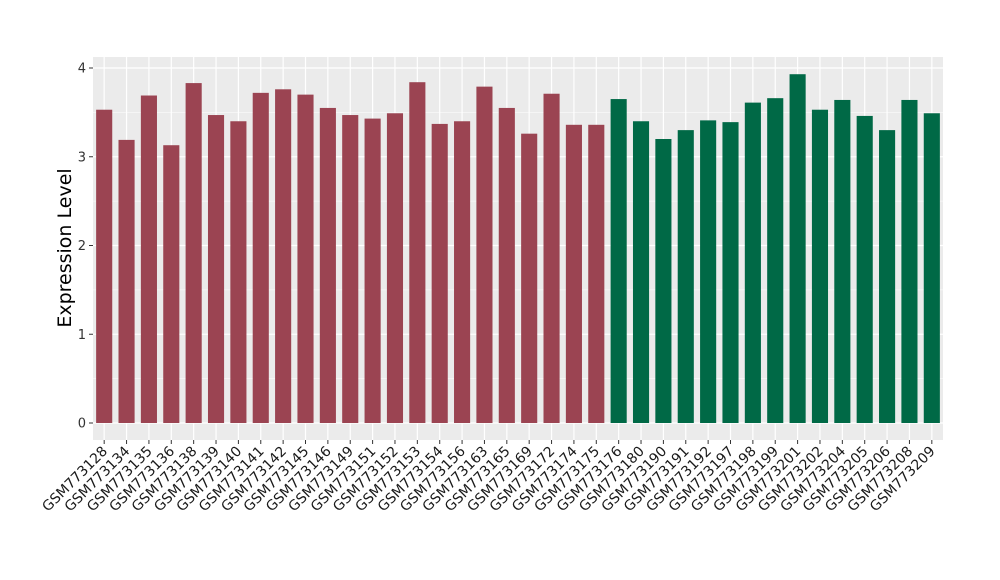 This screenshot has width=1000, height=580. I want to click on bar-GSM773176, so click(618, 261).